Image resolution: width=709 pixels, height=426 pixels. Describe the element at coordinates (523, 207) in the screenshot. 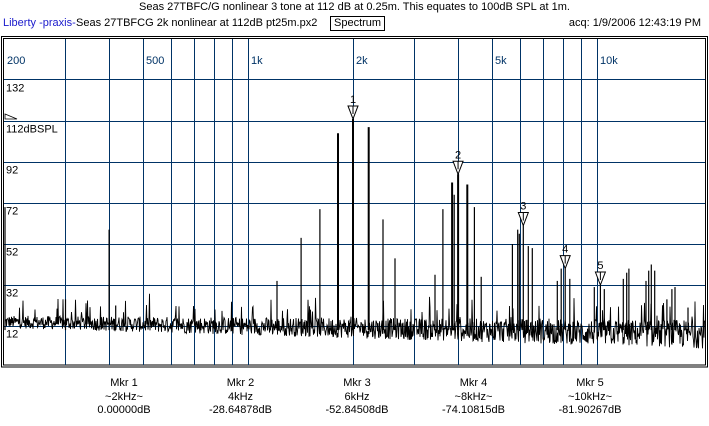

I see `marker-number: 3` at that location.